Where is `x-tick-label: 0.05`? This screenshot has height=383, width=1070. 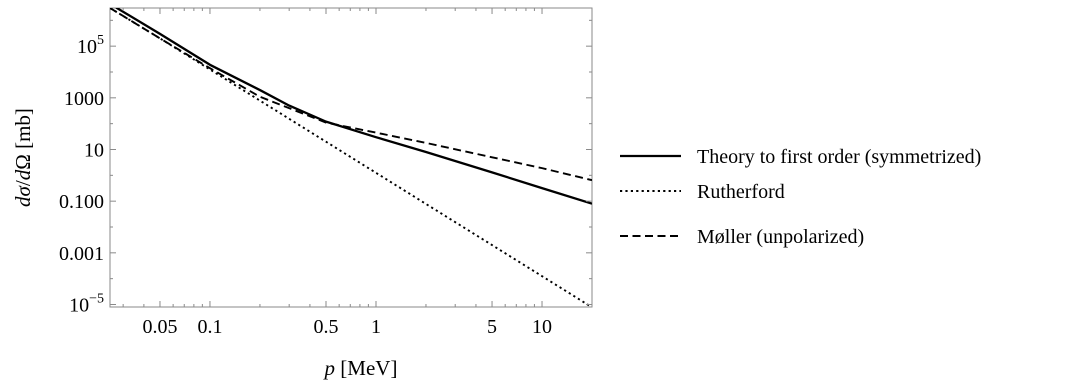 x-tick-label: 0.05 is located at coordinates (159, 327).